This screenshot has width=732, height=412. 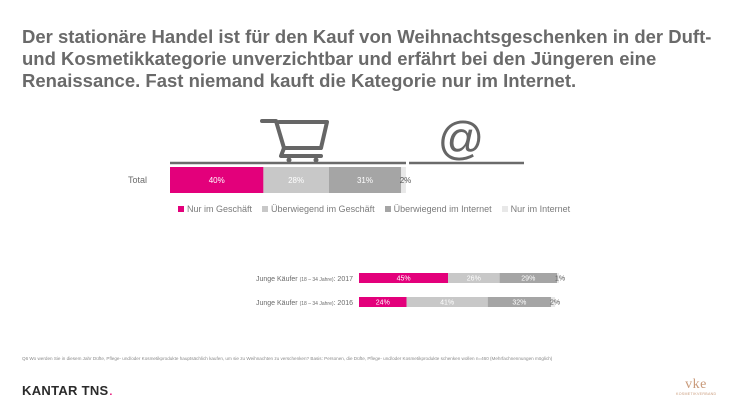 I want to click on vke-logo: vke KOSMETIKVERBAND, so click(x=696, y=387).